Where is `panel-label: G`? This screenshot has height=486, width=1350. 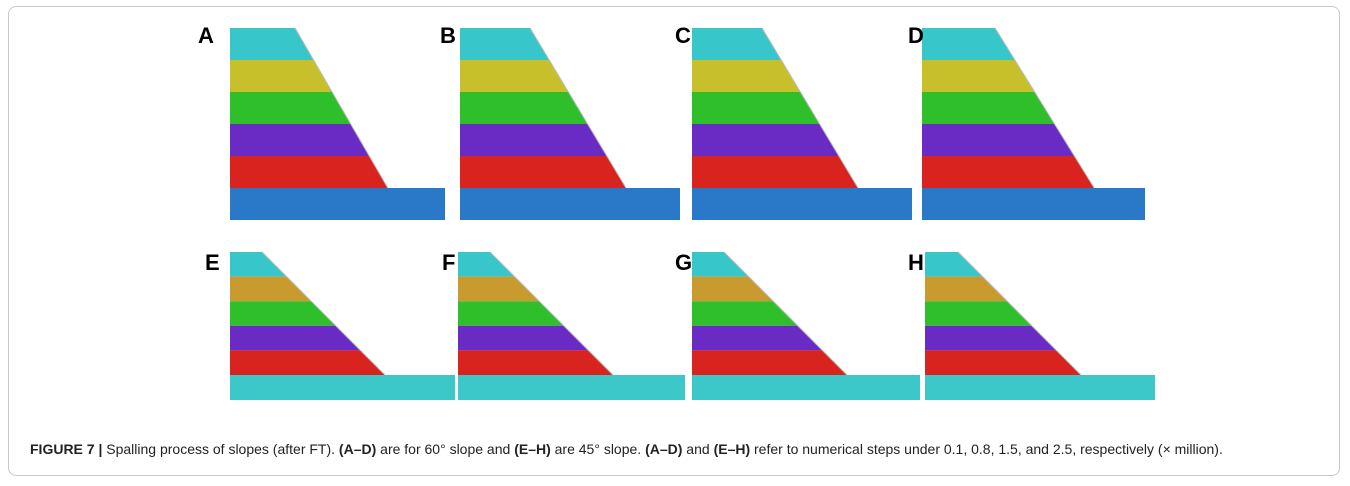 panel-label: G is located at coordinates (683, 262).